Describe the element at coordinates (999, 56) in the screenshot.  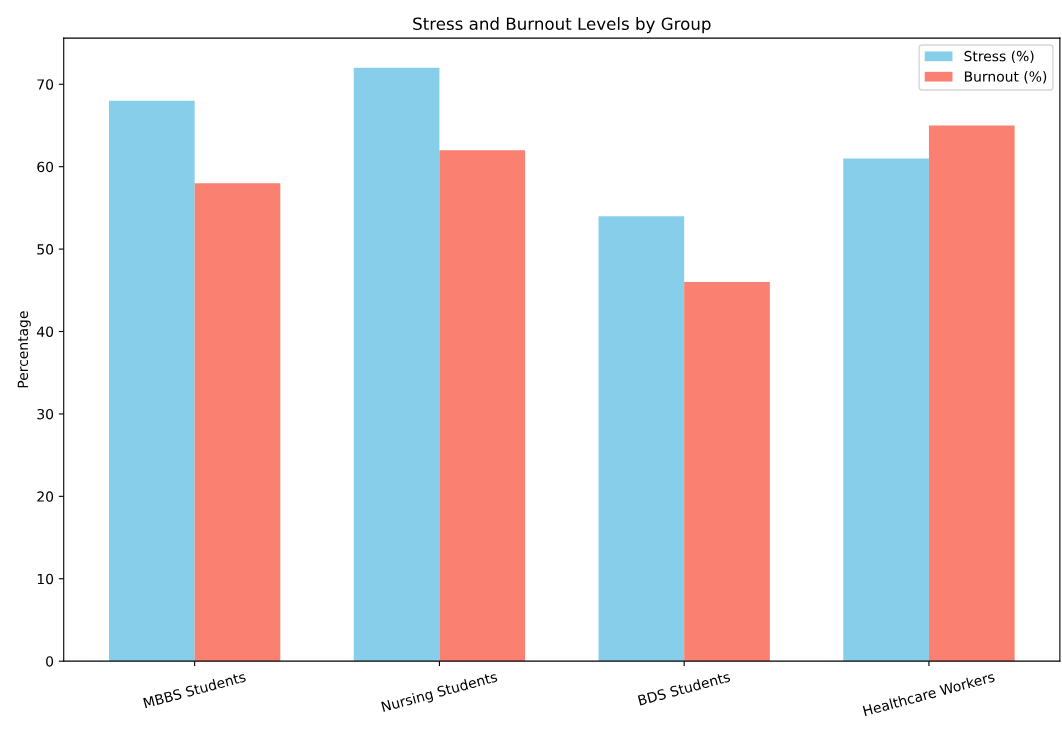
I see `legend-label: Stress (%)` at that location.